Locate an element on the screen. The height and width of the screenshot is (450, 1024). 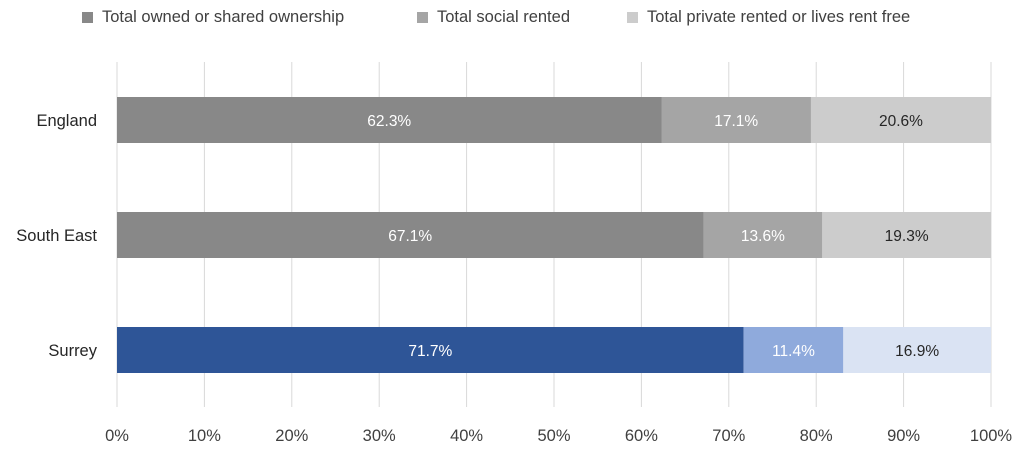
x-tick-label: 40% is located at coordinates (466, 436).